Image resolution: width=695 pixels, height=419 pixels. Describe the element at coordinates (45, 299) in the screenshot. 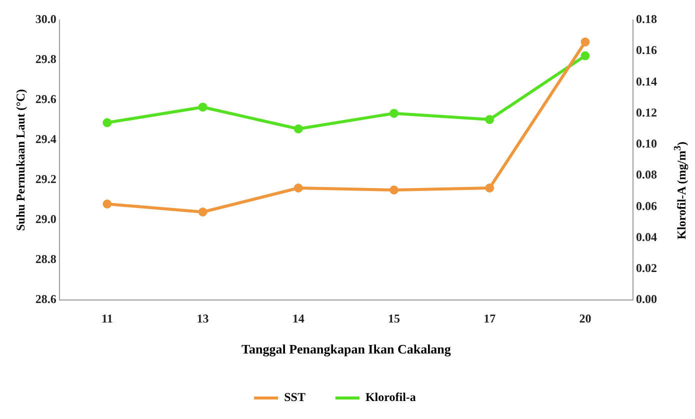

I see `y-tick-label: 28.6` at that location.